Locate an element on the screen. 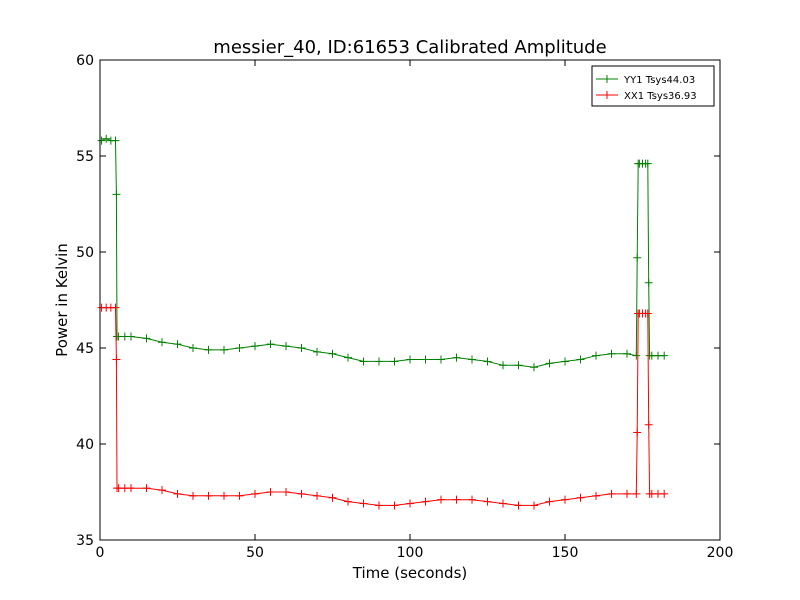  x-tick-label: 100 is located at coordinates (410, 553).